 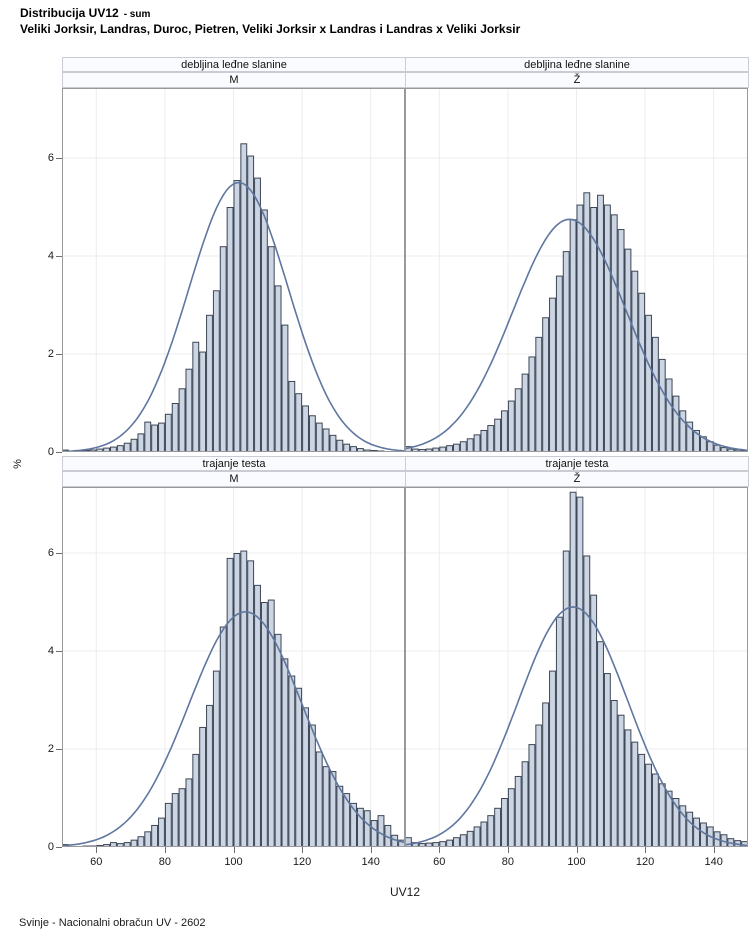 I want to click on report-title-main: Distribucija UV12, so click(x=69, y=13).